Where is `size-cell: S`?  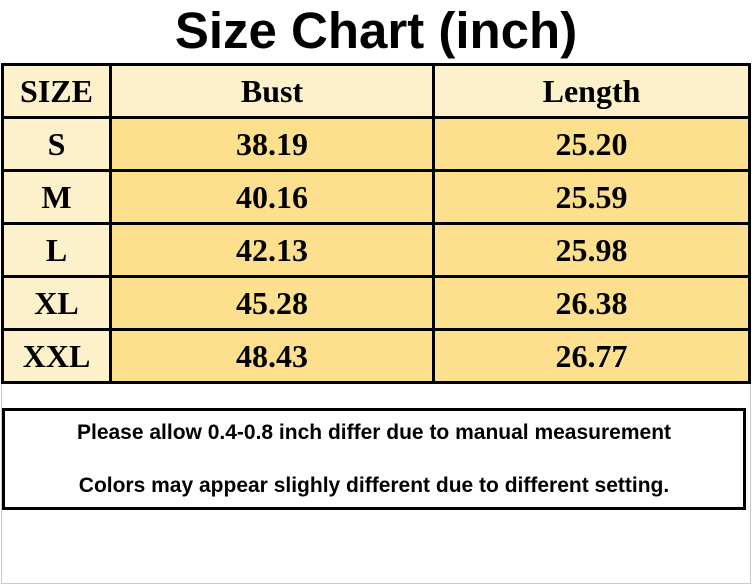 size-cell: S is located at coordinates (56, 144).